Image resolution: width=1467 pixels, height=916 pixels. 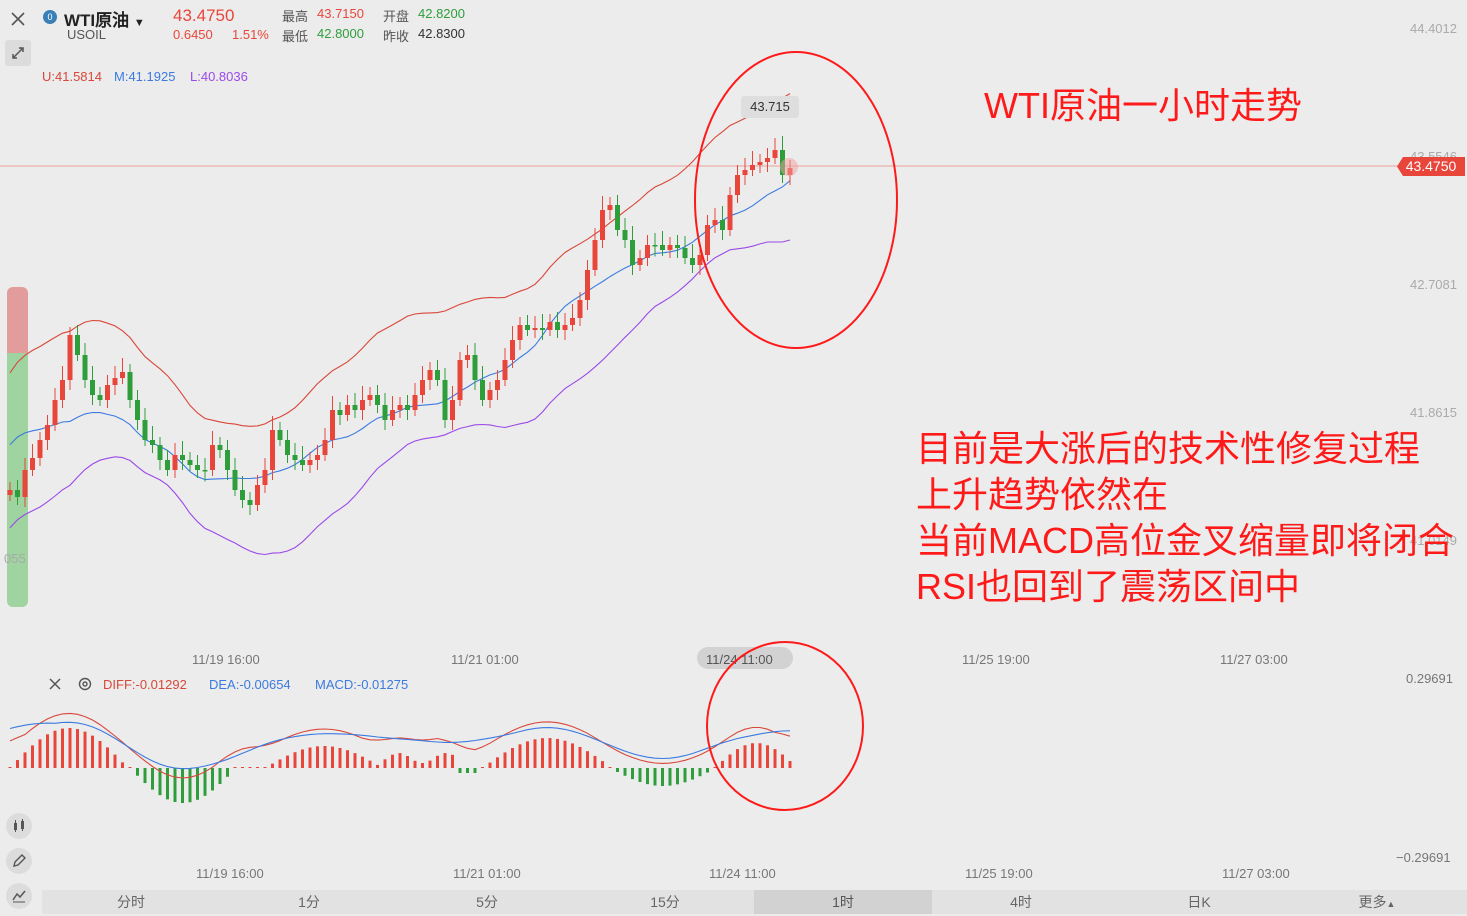 What do you see at coordinates (742, 873) in the screenshot?
I see `time-label-lower: 11/24 11:00` at bounding box center [742, 873].